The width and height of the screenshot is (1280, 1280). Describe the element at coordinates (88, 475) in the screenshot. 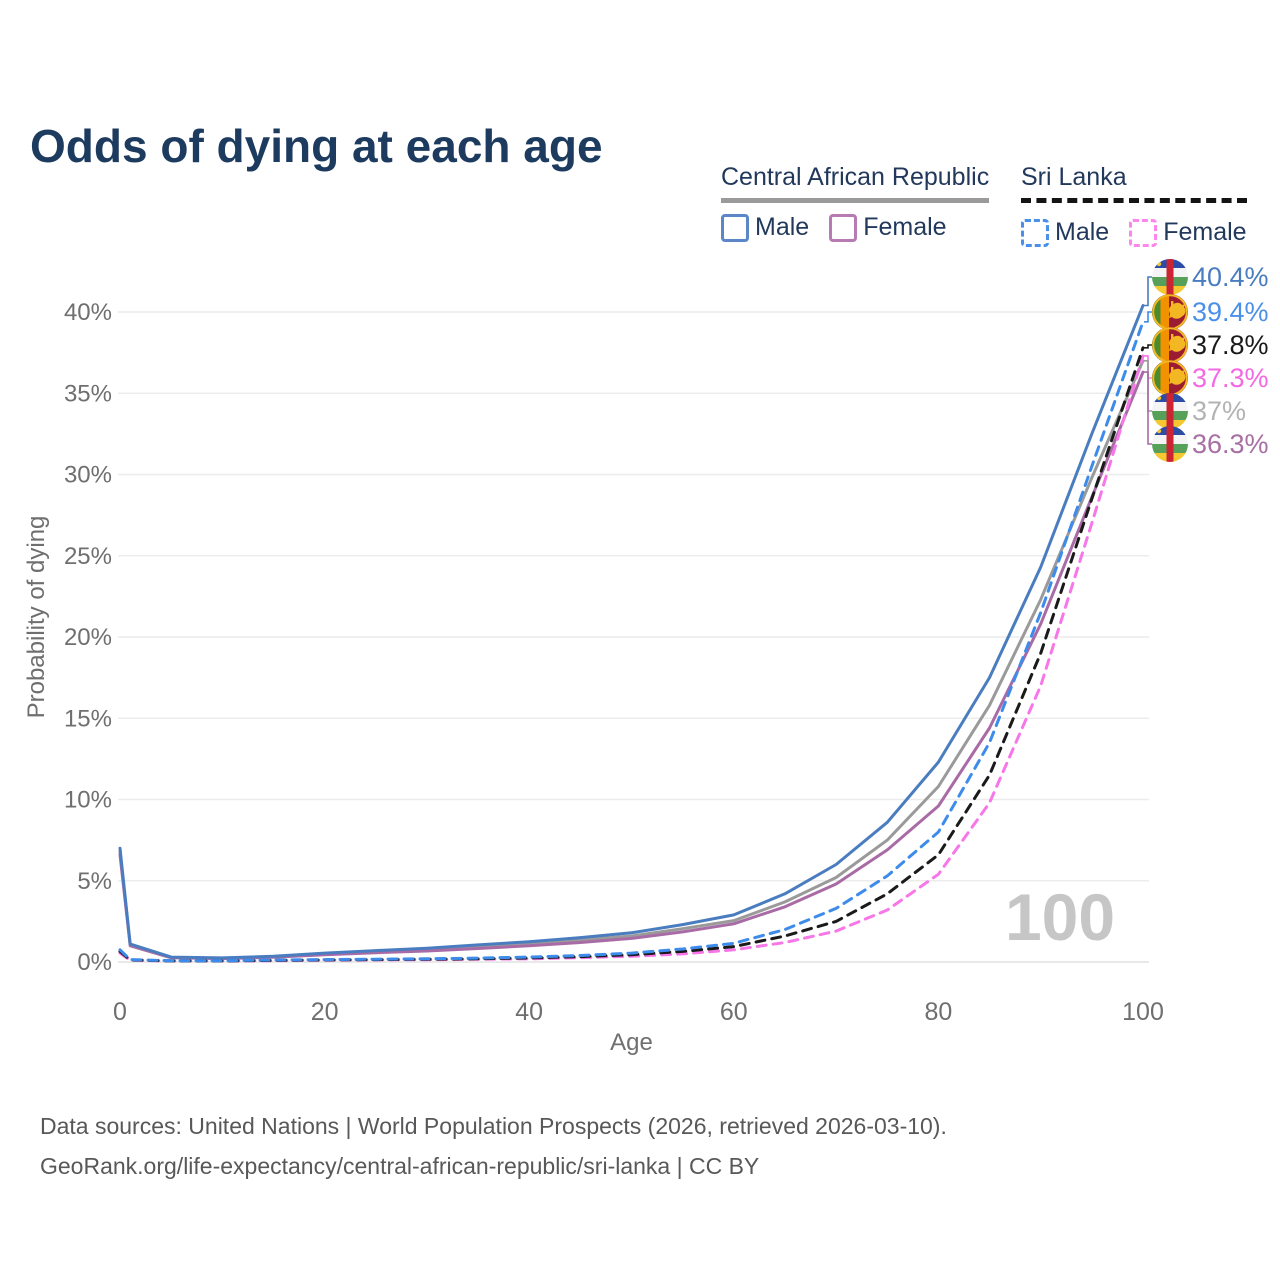

I see `y-tick-label: 30%` at that location.